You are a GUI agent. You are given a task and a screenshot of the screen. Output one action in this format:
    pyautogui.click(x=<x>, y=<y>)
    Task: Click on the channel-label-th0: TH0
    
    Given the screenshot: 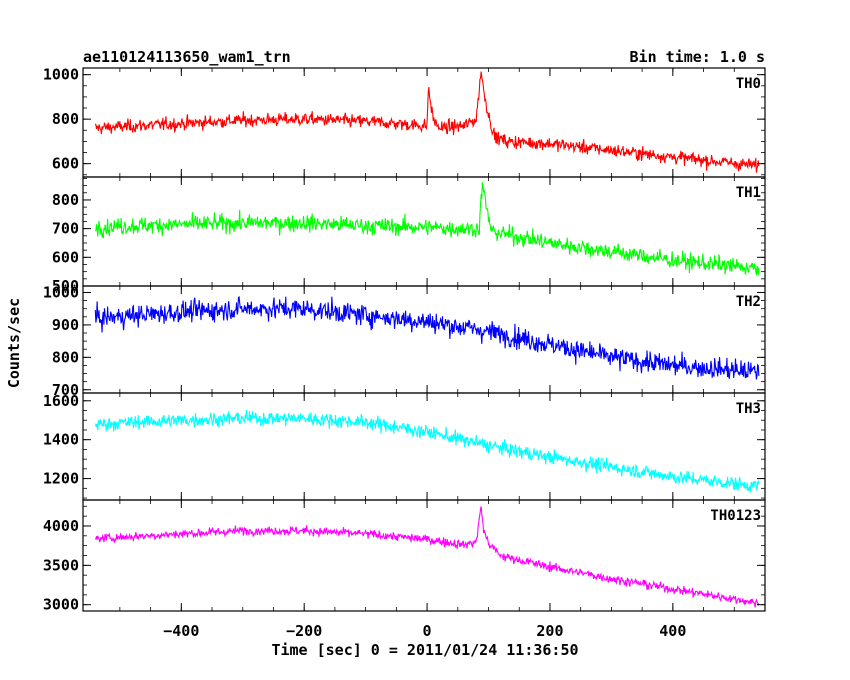 What is the action you would take?
    pyautogui.click(x=748, y=84)
    